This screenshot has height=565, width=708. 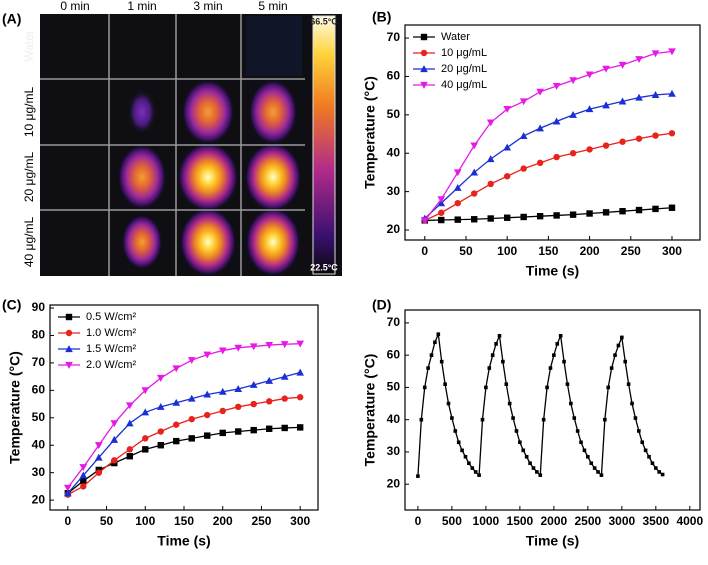 I want to click on legend-label: 20 μg/mL, so click(x=464, y=69).